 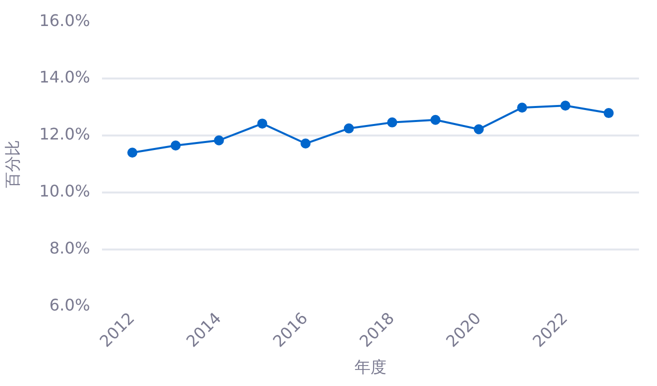 What do you see at coordinates (370, 367) in the screenshot?
I see `x-axis-title: 年度` at bounding box center [370, 367].